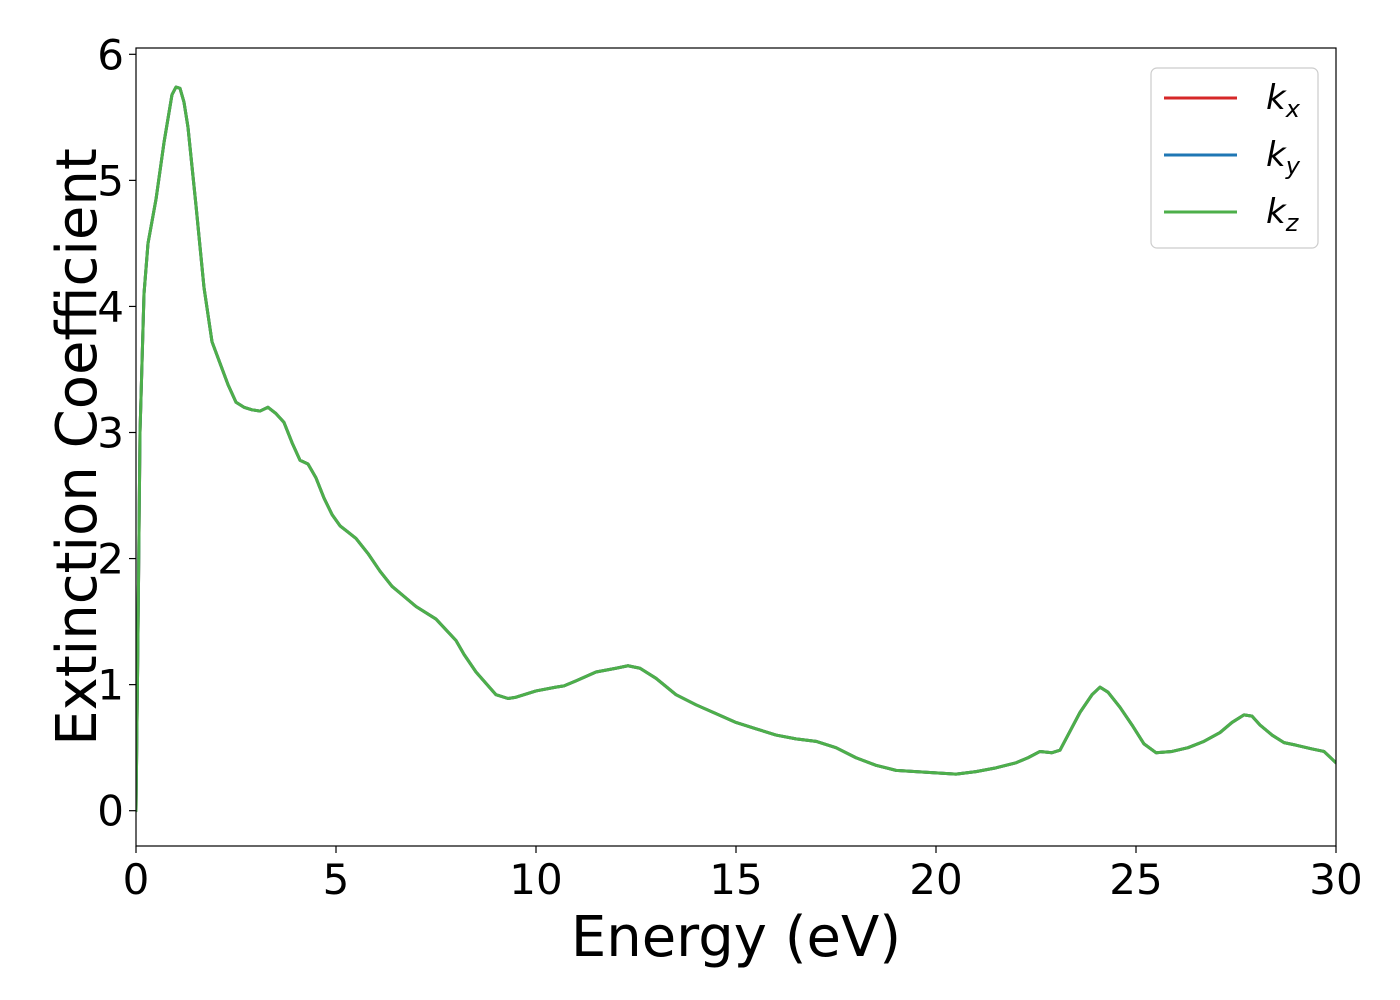 Image resolution: width=1400 pixels, height=1000 pixels. Describe the element at coordinates (935, 879) in the screenshot. I see `x-tick-label: 20` at that location.